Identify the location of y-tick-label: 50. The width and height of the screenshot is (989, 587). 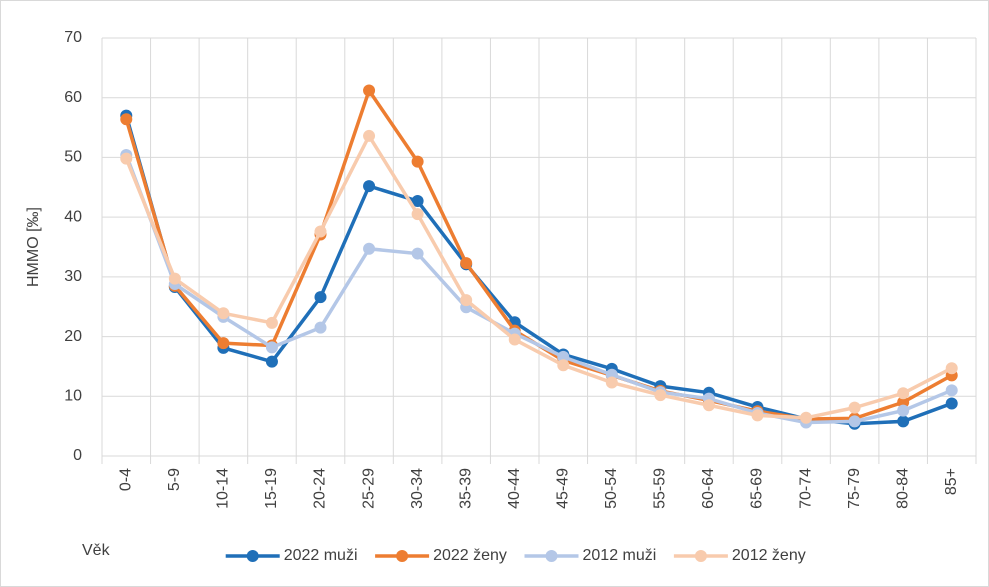
(73, 157).